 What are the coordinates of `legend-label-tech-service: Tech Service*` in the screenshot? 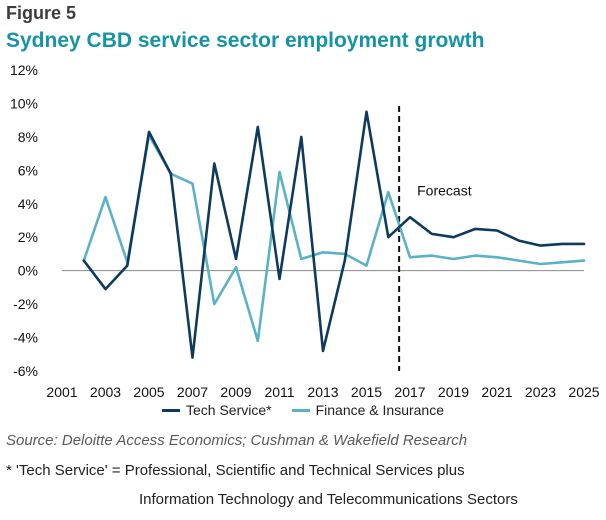 It's located at (229, 410).